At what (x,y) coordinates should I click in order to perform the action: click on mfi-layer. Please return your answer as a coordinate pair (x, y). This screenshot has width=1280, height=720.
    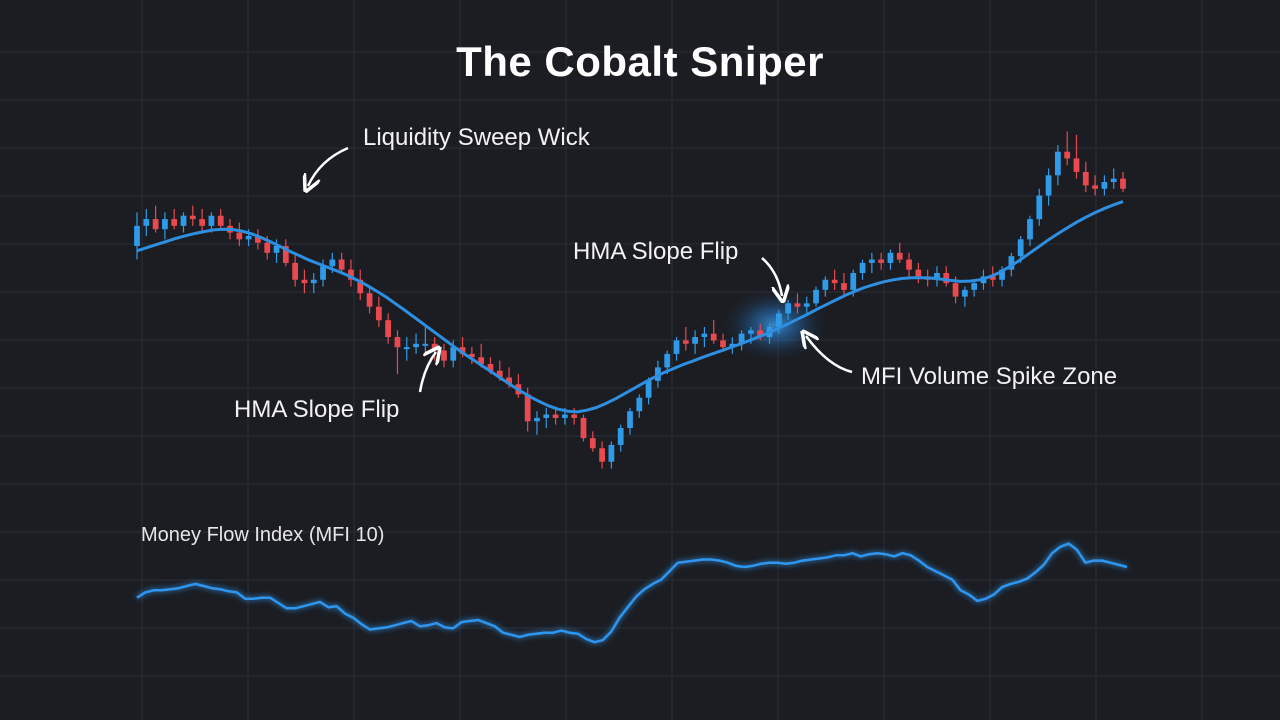
    Looking at the image, I should click on (632, 593).